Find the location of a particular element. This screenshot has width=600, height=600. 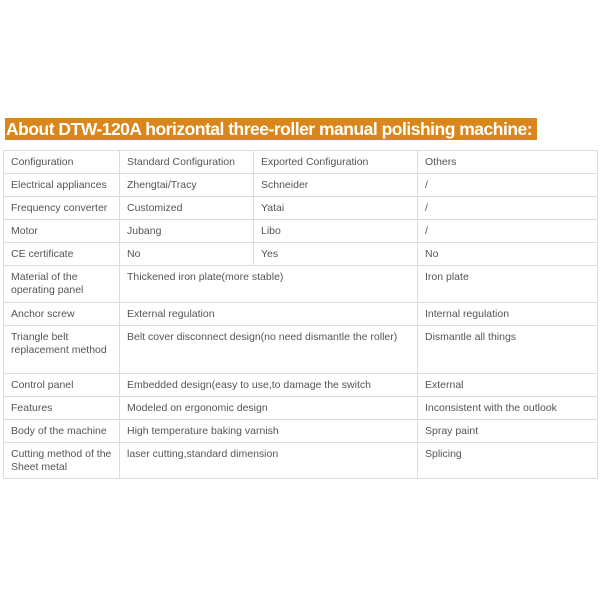

table-cell: Yatai is located at coordinates (335, 208).